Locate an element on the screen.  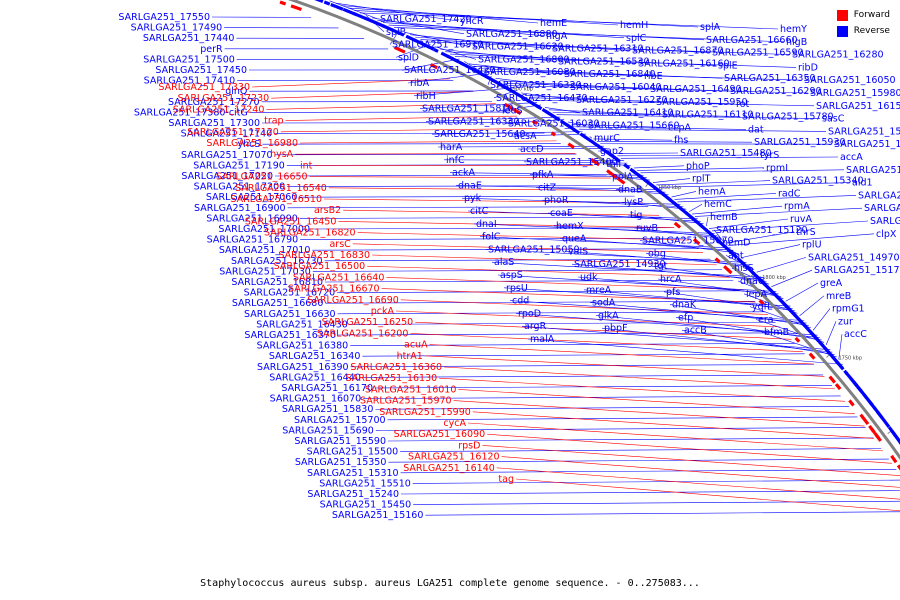
gene-label: SARLGA251_16910 is located at coordinates (438, 45).